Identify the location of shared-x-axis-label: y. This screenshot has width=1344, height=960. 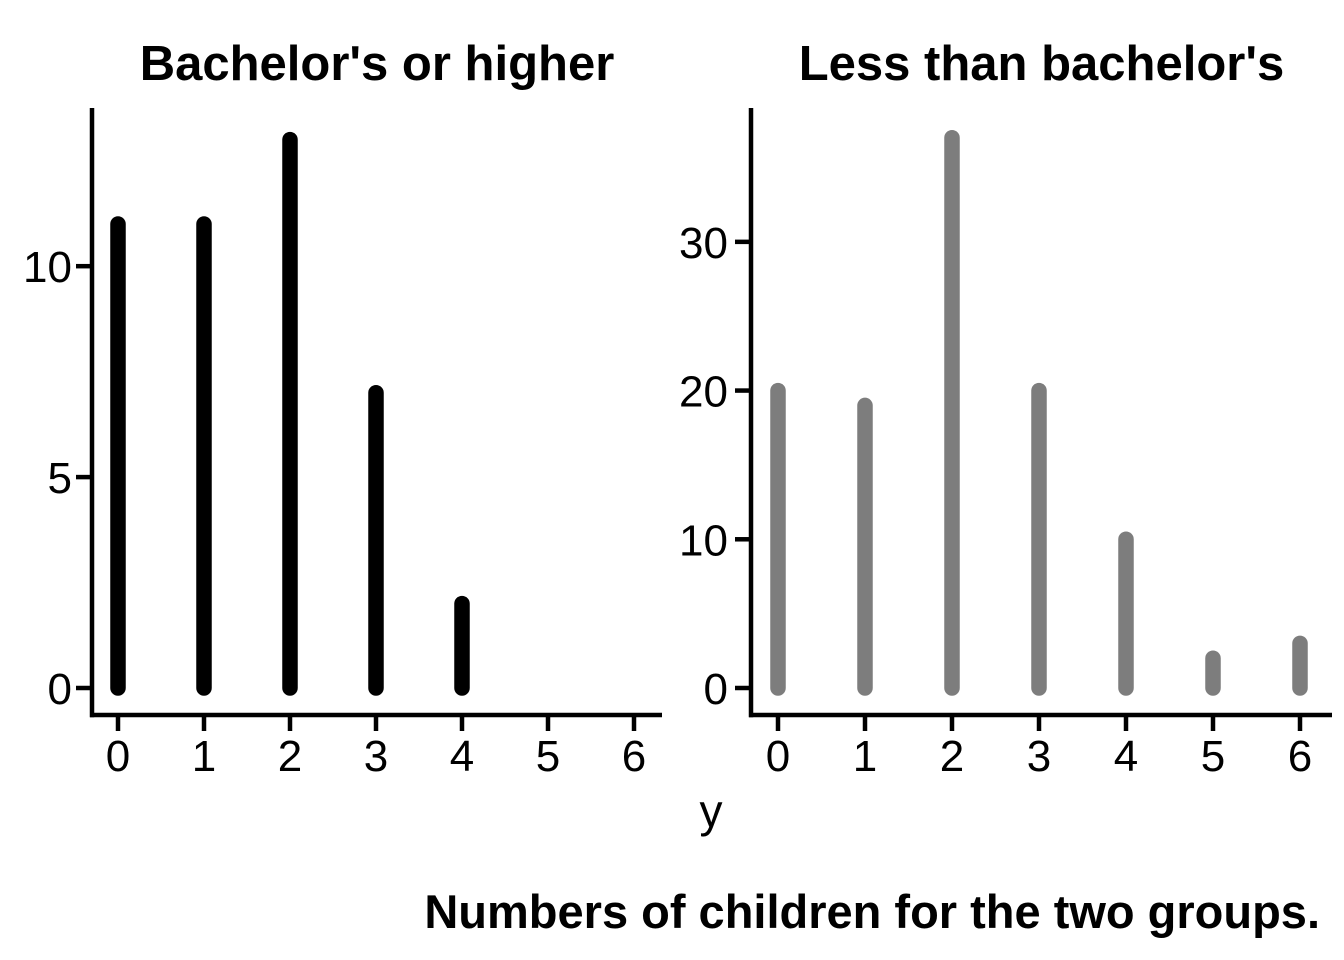
(711, 811).